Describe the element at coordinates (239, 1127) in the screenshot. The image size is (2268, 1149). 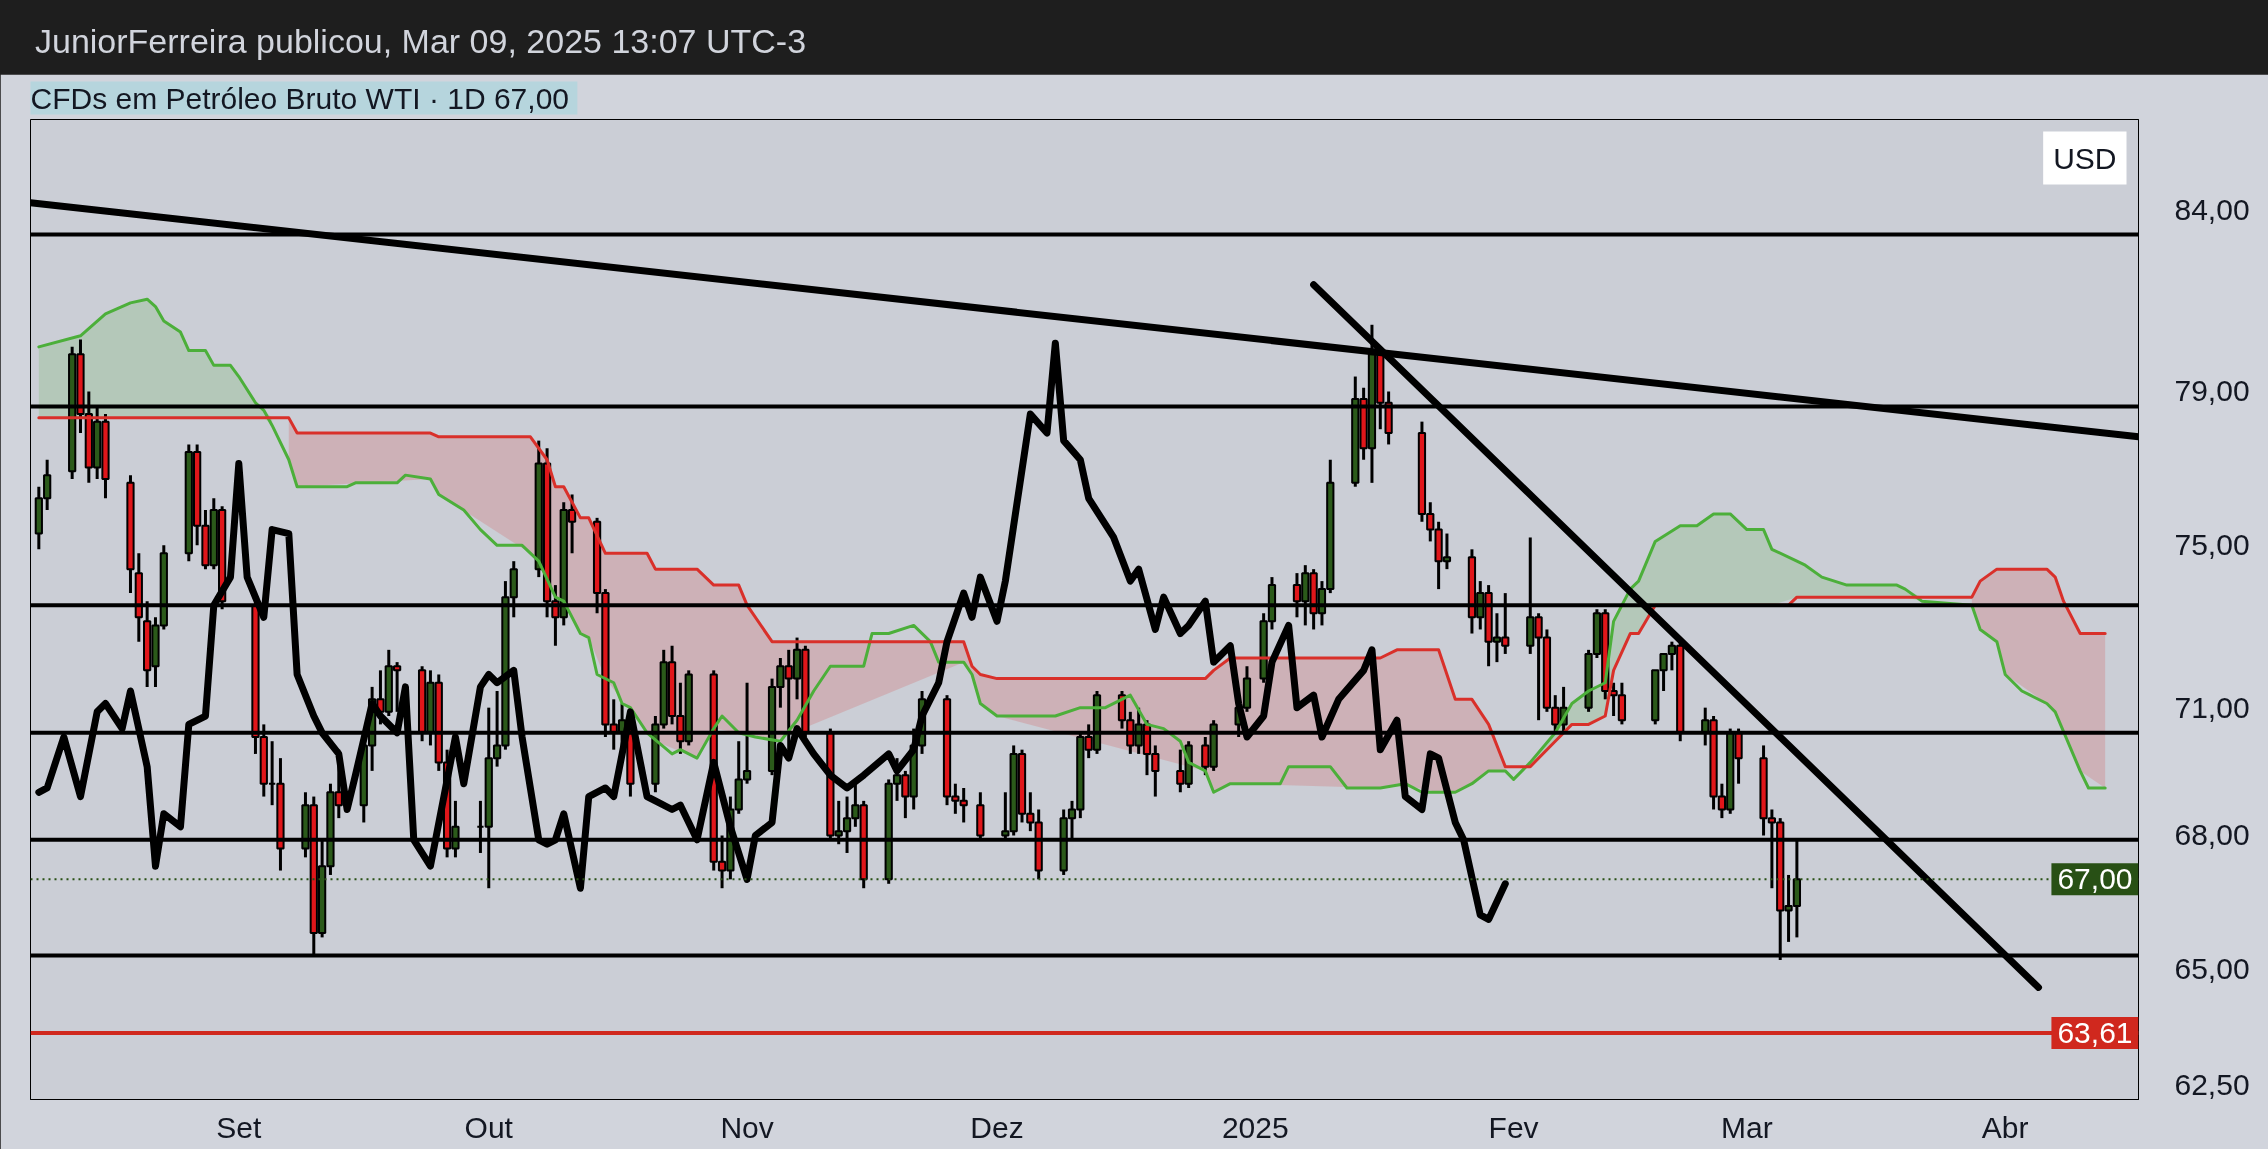
I see `x-tick-label: Set` at that location.